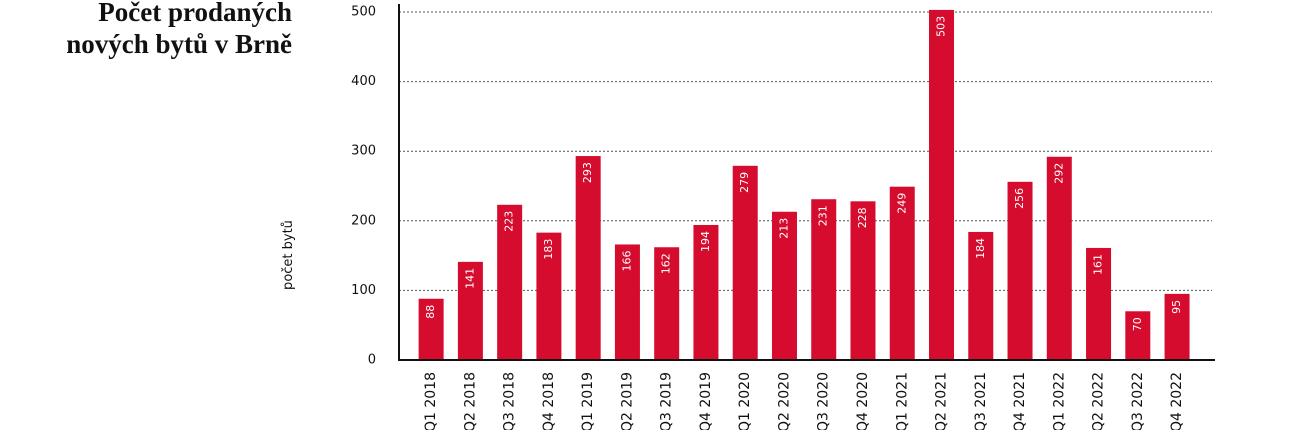 The height and width of the screenshot is (430, 1305). I want to click on value-label: 223, so click(509, 221).